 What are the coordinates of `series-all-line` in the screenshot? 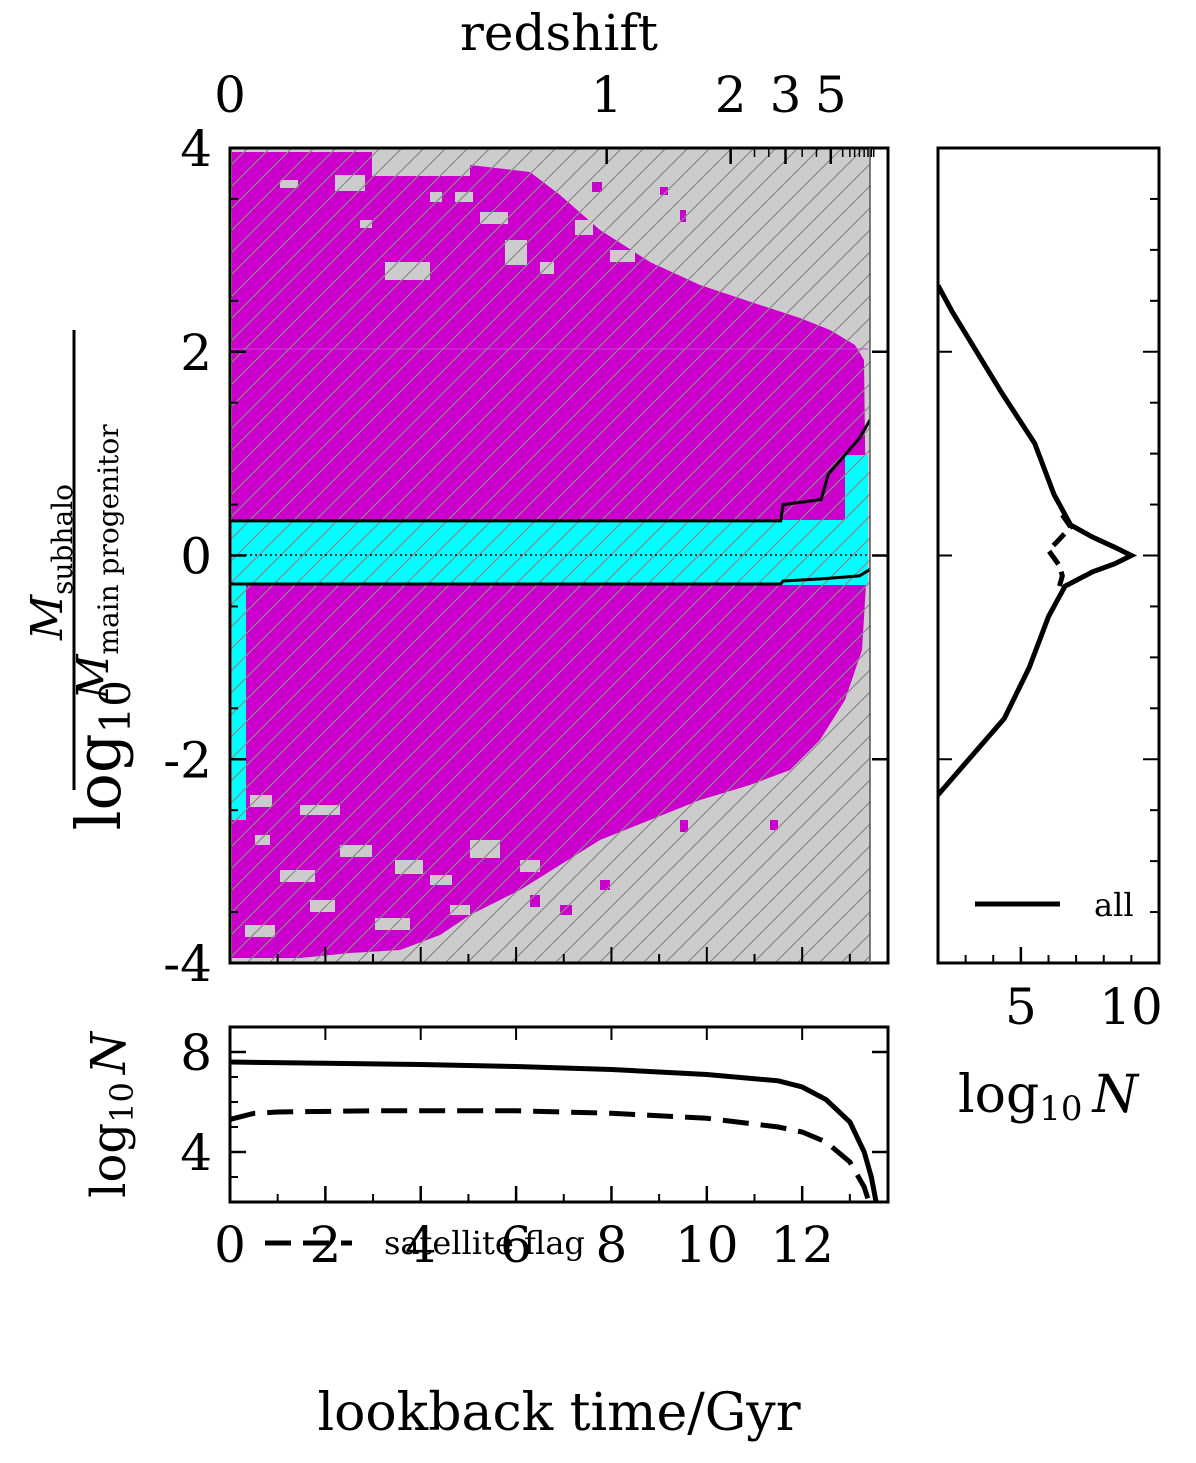 It's located at (554, 1130).